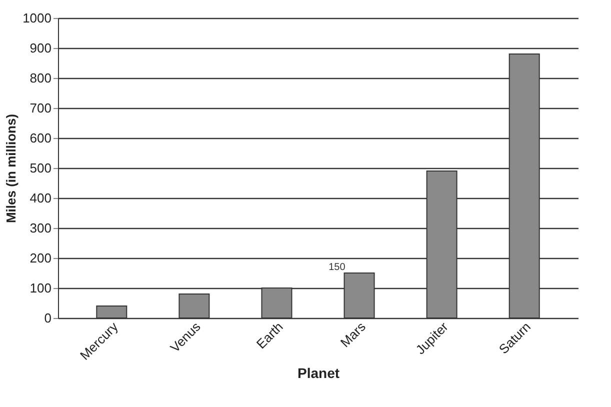 This screenshot has height=407, width=611. Describe the element at coordinates (41, 258) in the screenshot. I see `y-tick-label: 200` at that location.